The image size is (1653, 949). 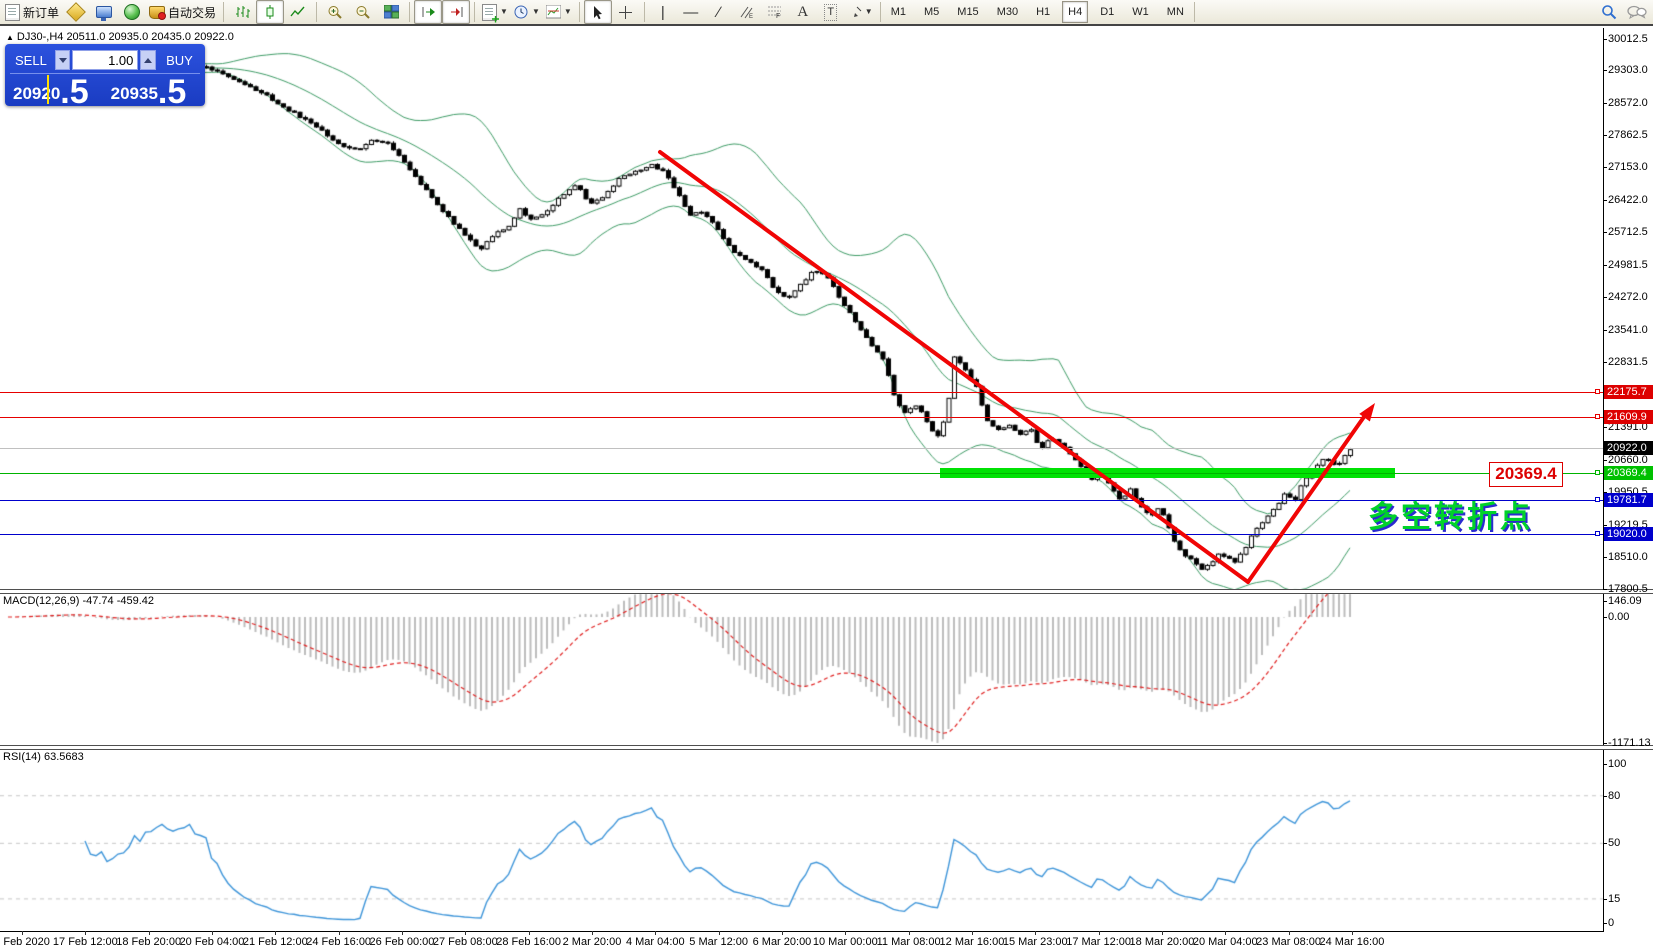 I want to click on buy-price: 20935 .5, so click(x=148, y=92).